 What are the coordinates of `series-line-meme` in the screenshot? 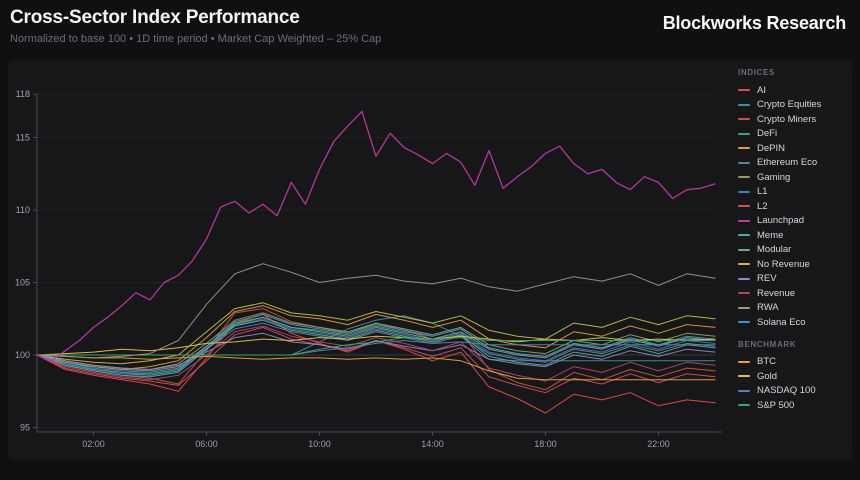 It's located at (376, 348).